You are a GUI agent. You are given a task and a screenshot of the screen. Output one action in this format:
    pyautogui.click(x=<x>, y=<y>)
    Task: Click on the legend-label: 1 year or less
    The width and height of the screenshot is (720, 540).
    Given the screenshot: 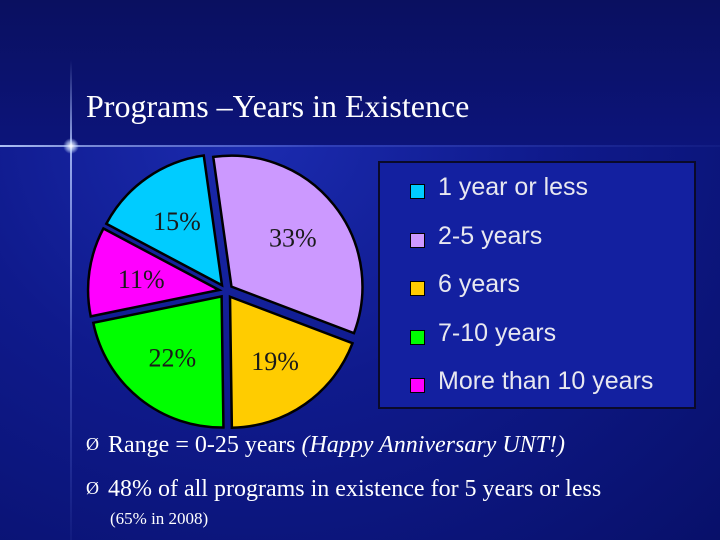 What is the action you would take?
    pyautogui.click(x=513, y=187)
    